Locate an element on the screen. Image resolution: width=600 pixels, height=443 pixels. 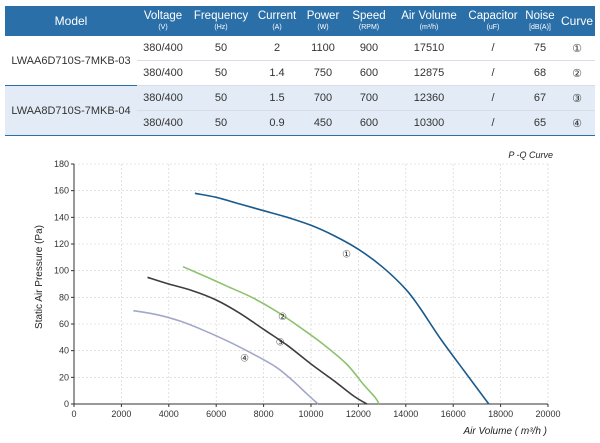
table-row: 380/400 50 0.9 450 600 10300 / 65 ④ is located at coordinates (300, 123).